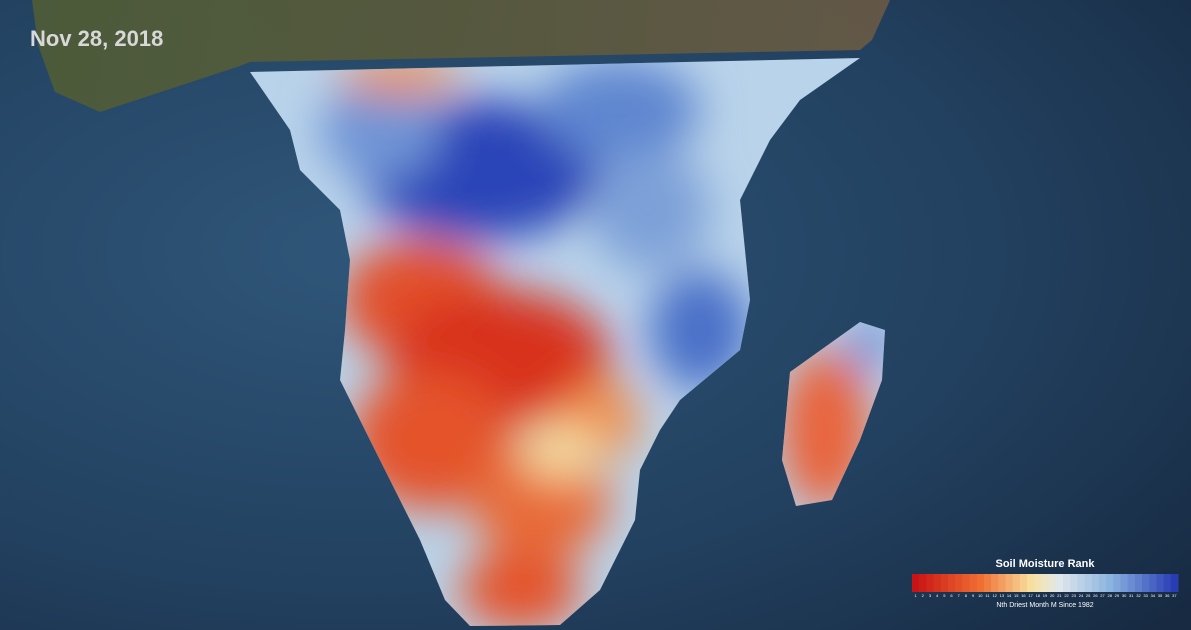 The width and height of the screenshot is (1191, 630). Describe the element at coordinates (1153, 595) in the screenshot. I see `legend-rank-label: 34` at that location.